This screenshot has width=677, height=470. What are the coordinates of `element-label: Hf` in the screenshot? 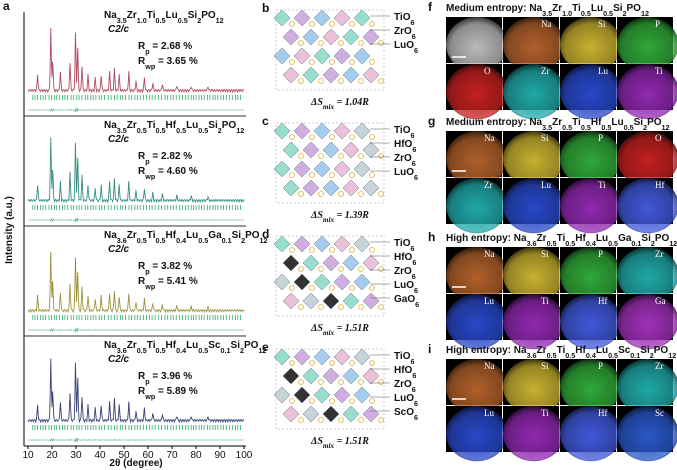 It's located at (603, 413).